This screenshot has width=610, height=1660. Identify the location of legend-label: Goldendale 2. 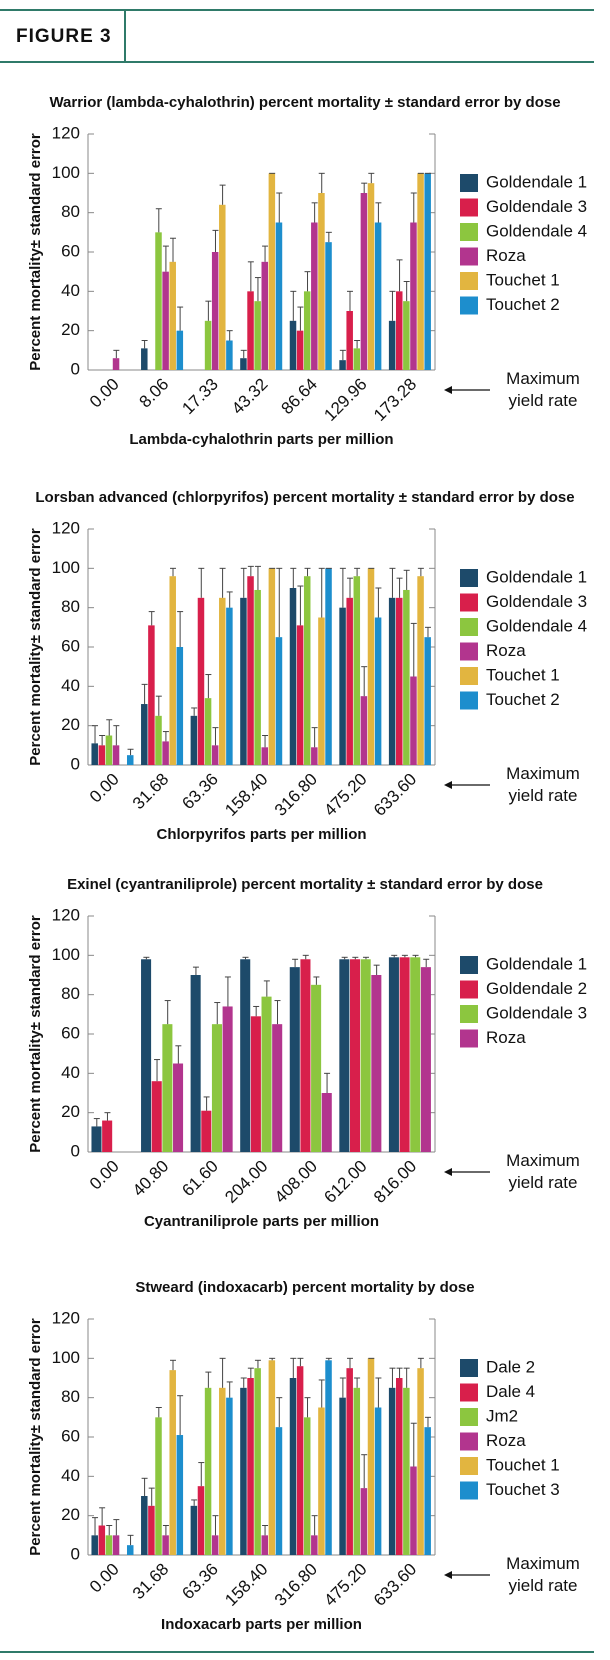
(536, 988).